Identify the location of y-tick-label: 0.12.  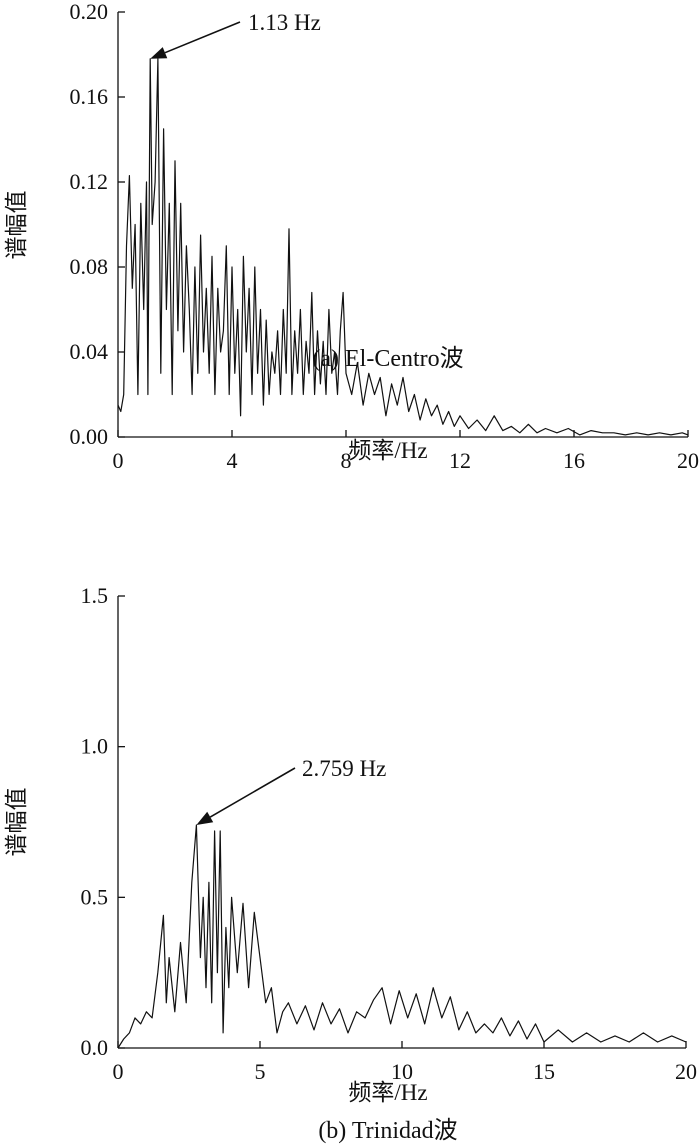
(89, 181).